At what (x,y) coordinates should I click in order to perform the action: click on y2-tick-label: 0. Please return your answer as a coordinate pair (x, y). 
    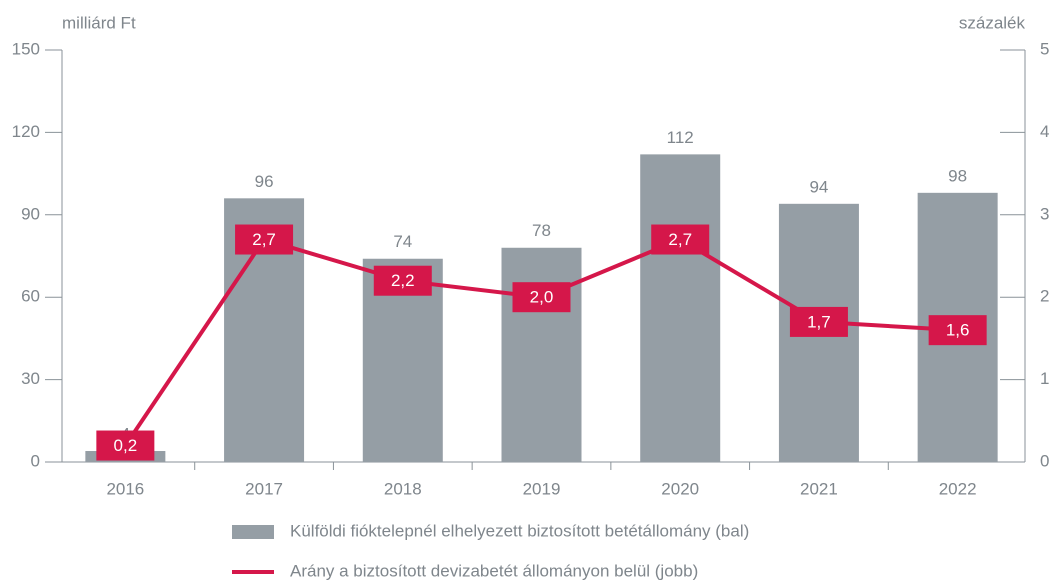
    Looking at the image, I should click on (1044, 460).